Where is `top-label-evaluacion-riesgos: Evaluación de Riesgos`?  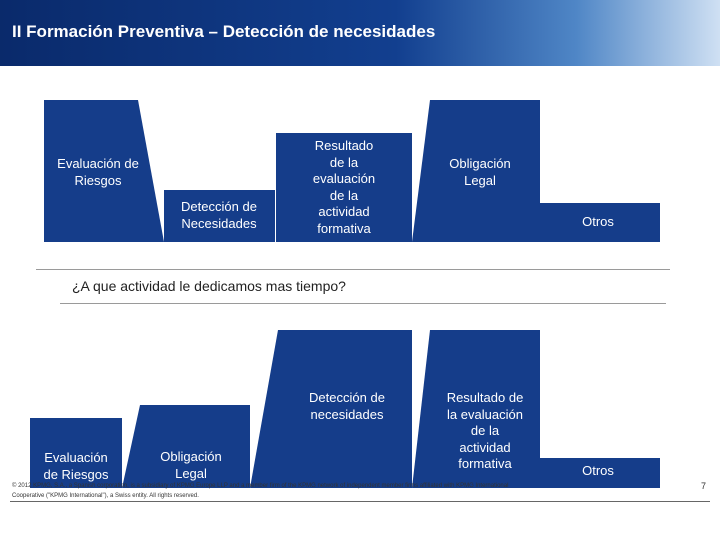
top-label-evaluacion-riesgos: Evaluación de Riesgos is located at coordinates (98, 172).